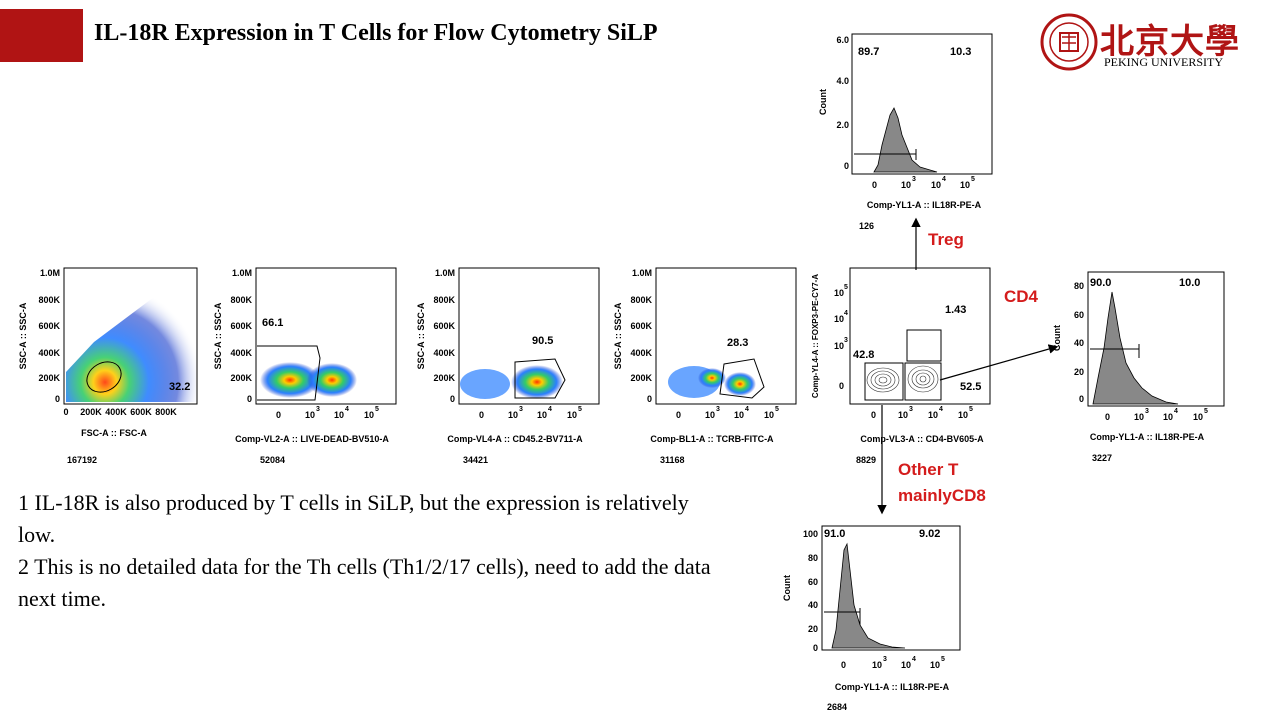  I want to click on gate-value: 28.3, so click(737, 343).